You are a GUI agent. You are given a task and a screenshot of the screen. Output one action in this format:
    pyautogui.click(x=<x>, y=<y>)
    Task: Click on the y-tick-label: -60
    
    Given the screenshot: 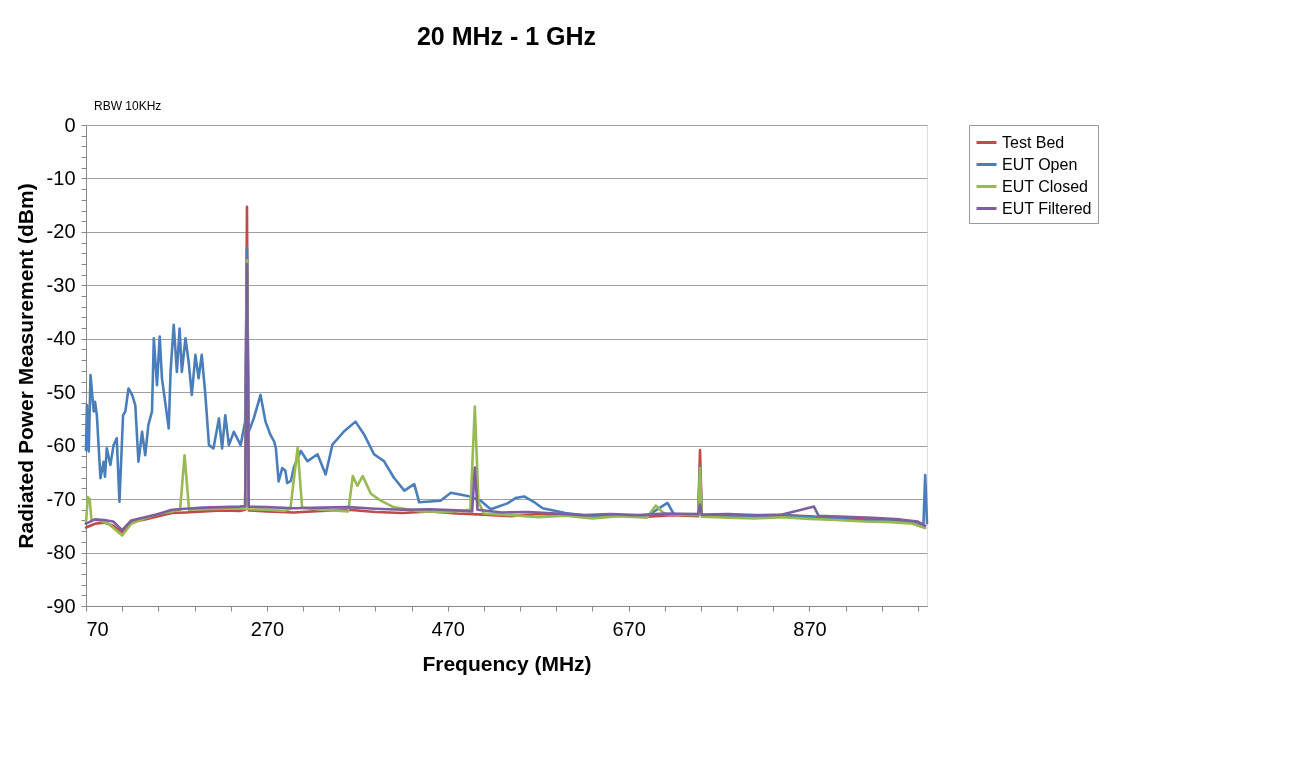 What is the action you would take?
    pyautogui.click(x=61, y=445)
    